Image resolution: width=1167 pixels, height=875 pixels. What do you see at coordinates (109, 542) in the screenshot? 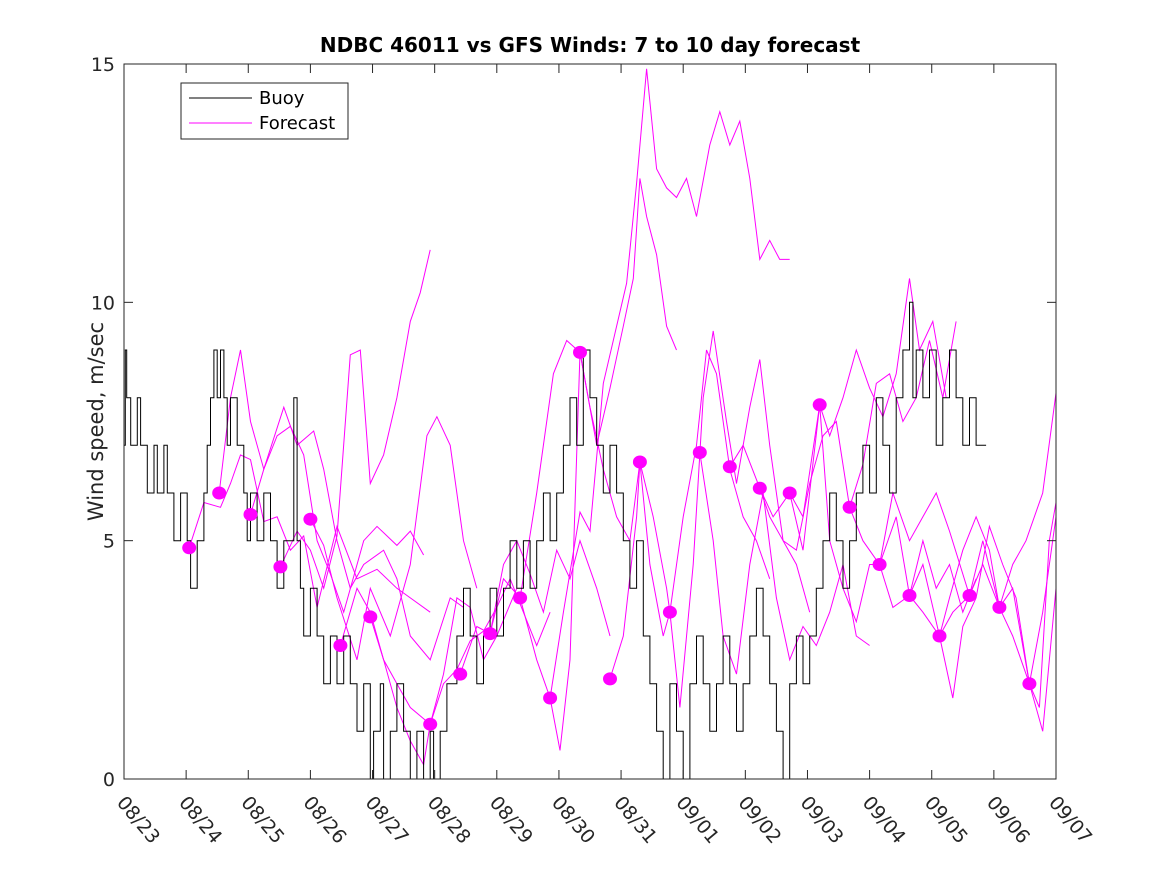
I see `y-tick-label: 5` at bounding box center [109, 542].